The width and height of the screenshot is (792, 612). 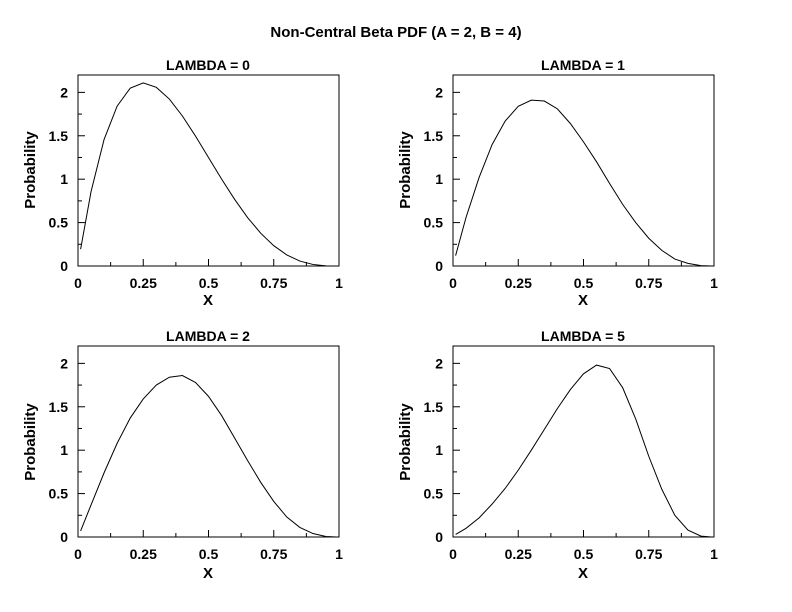 What do you see at coordinates (208, 336) in the screenshot?
I see `panel-title: LAMBDA = 2` at bounding box center [208, 336].